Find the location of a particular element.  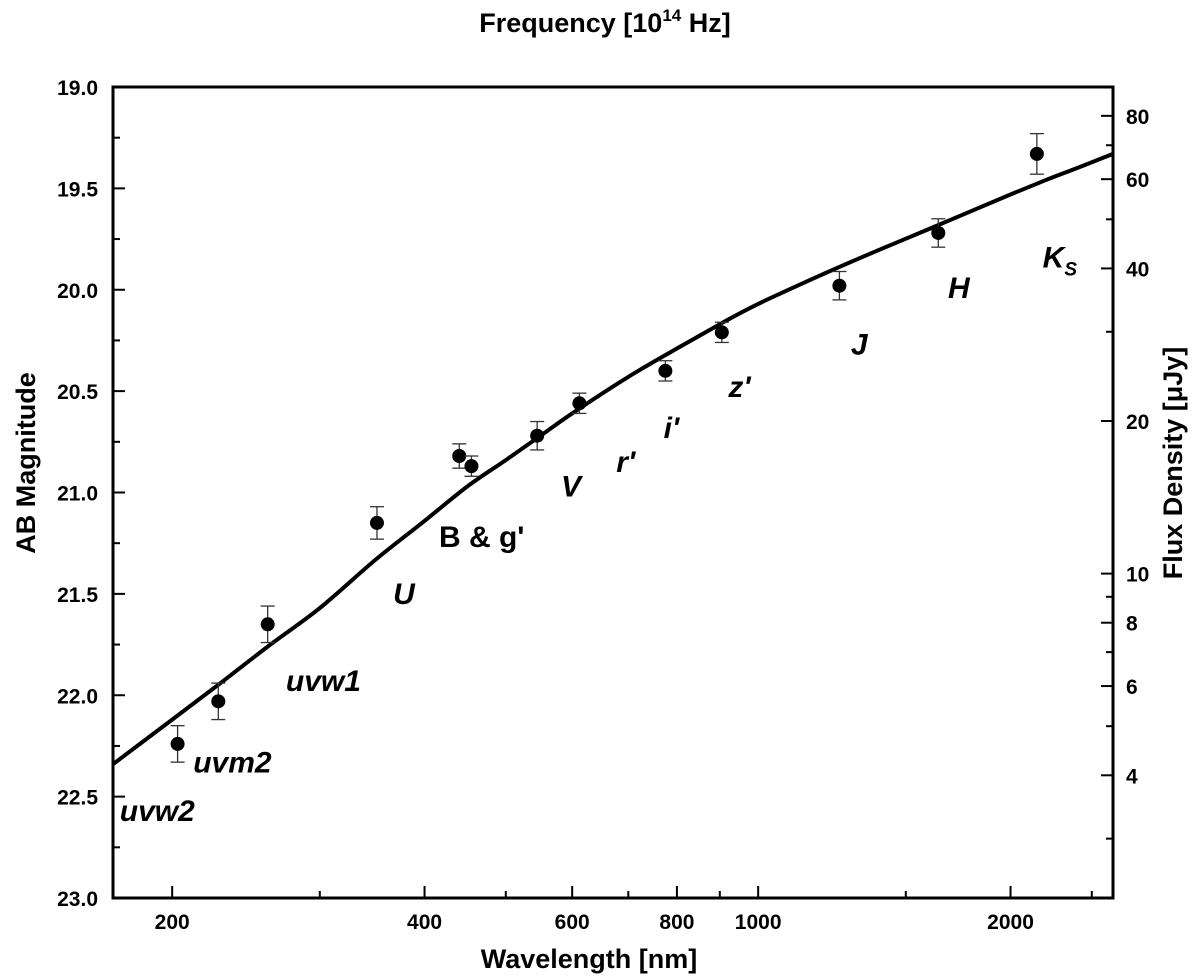

band-label-main: K is located at coordinates (1055, 257).